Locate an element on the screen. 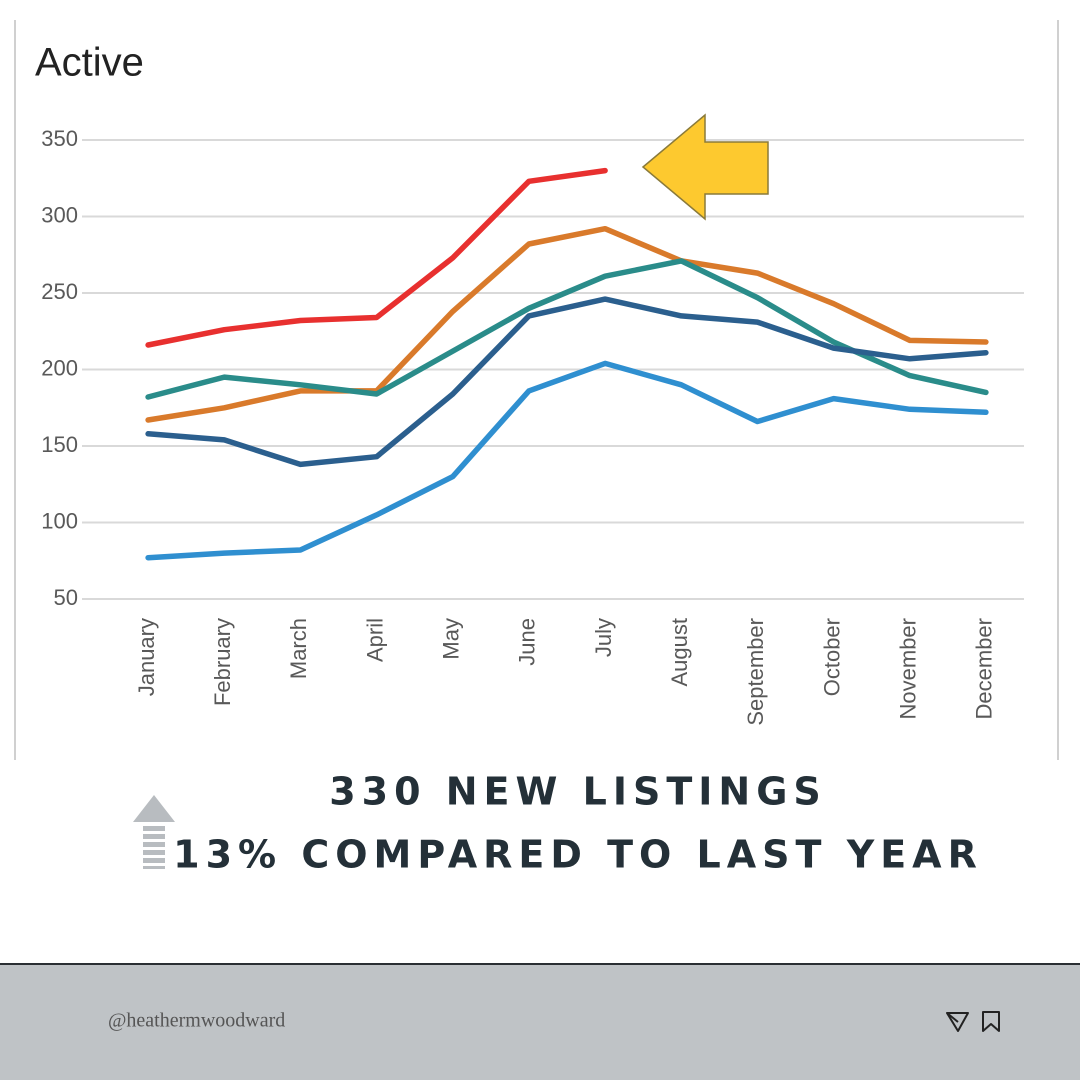 The width and height of the screenshot is (1080, 1085). x-tick-label: August is located at coordinates (679, 652).